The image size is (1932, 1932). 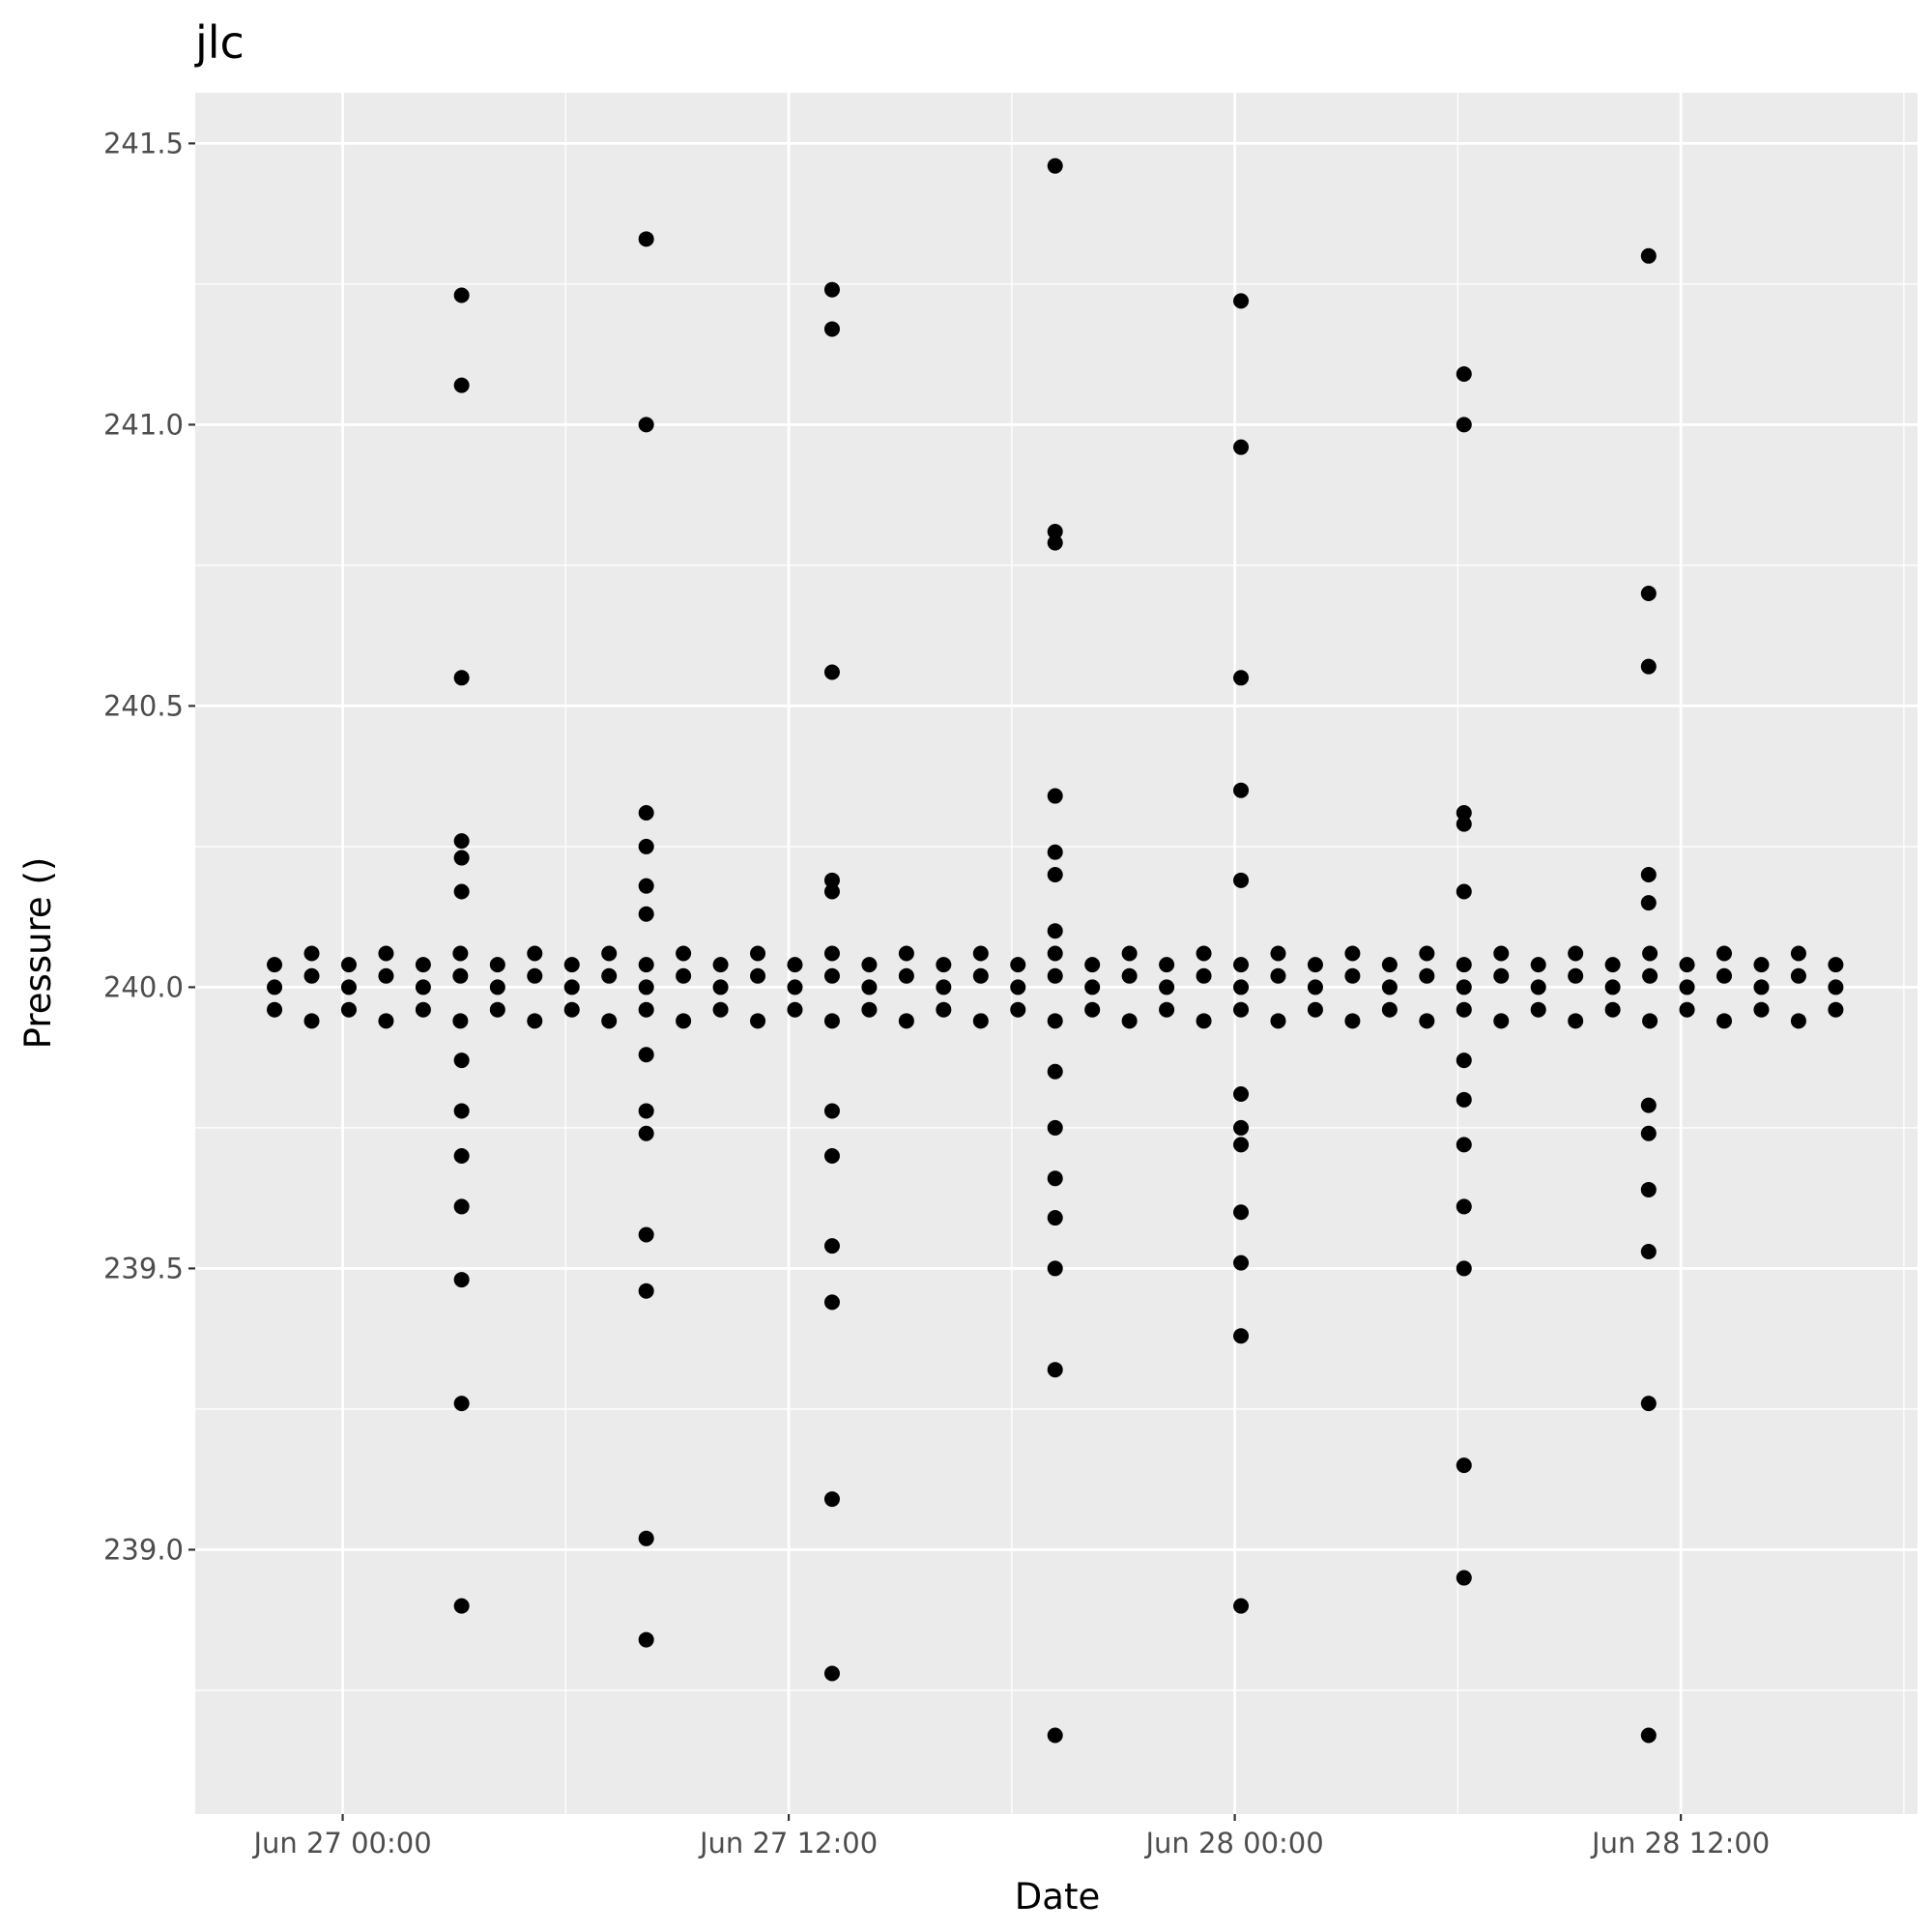 I want to click on y-tick-label: 239.5, so click(x=143, y=1268).